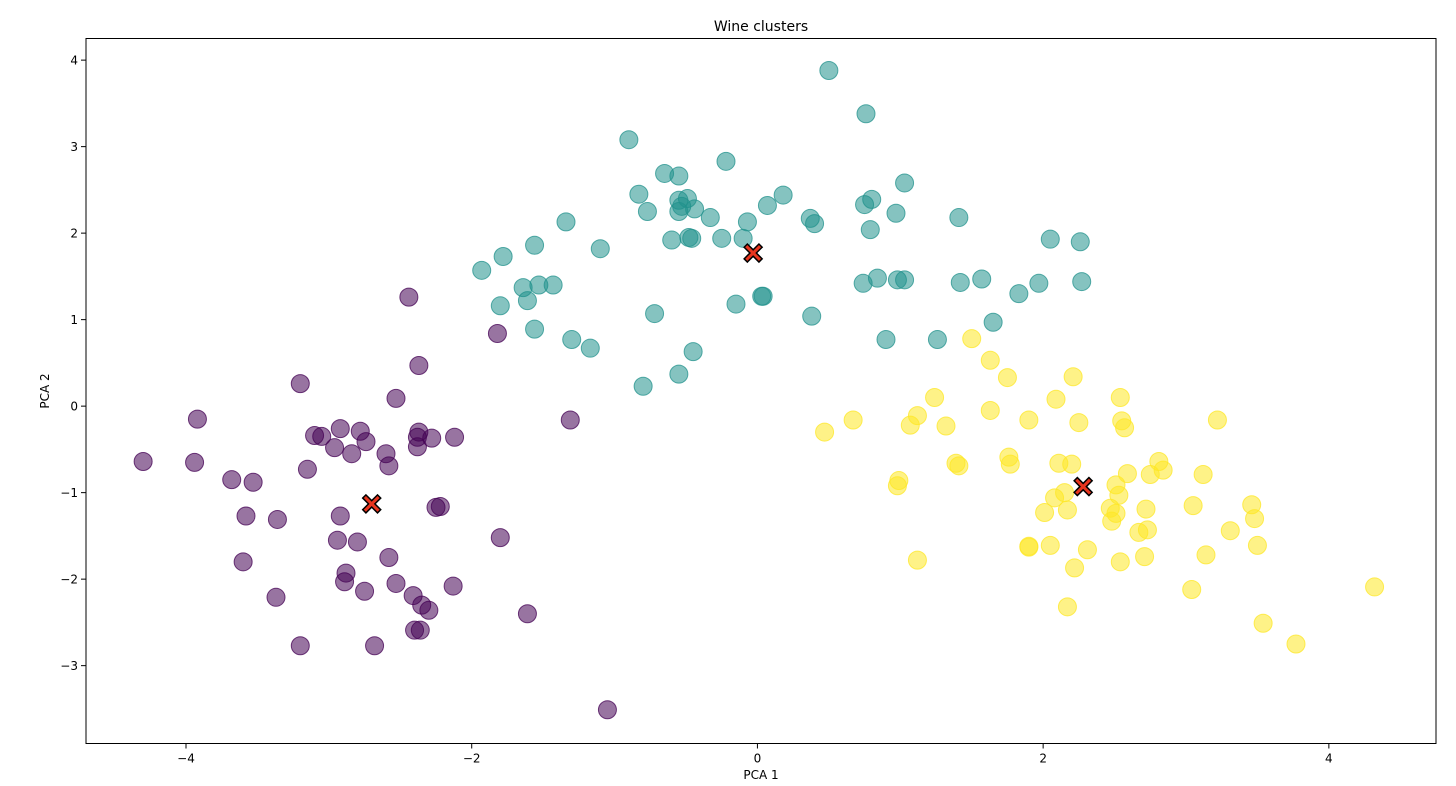 This screenshot has height=786, width=1456. What do you see at coordinates (69, 580) in the screenshot?
I see `y-tick-label: −2` at bounding box center [69, 580].